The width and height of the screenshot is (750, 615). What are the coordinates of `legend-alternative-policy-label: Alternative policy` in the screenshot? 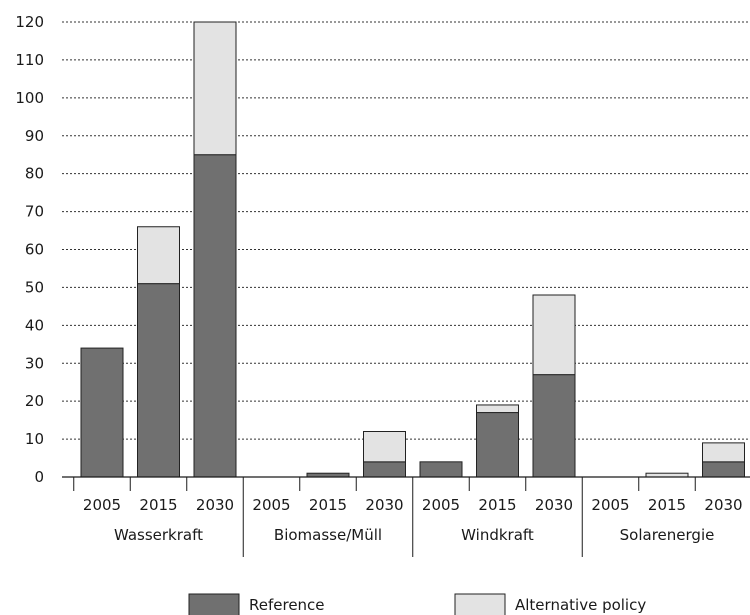 It's located at (580, 605).